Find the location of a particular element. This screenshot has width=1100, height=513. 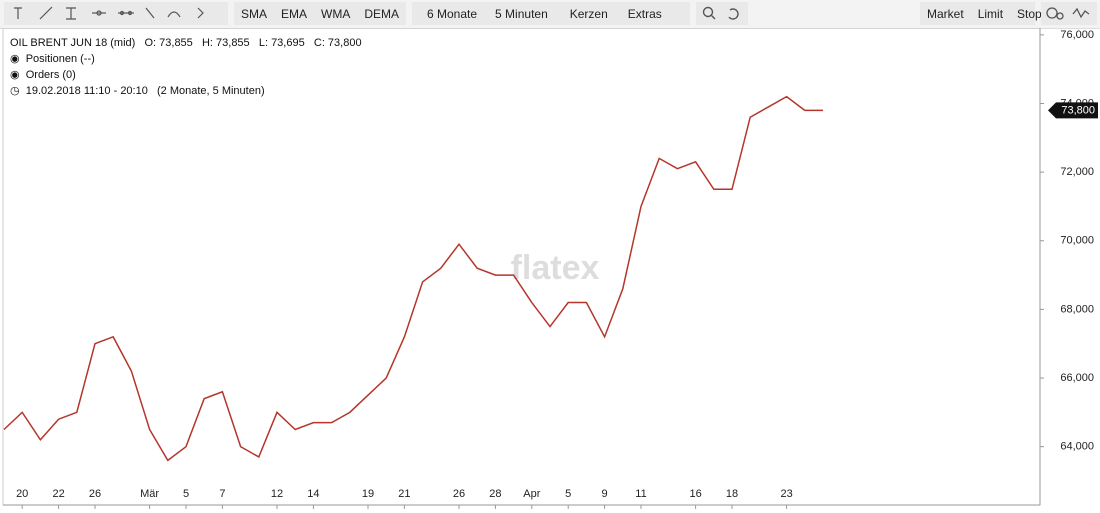

settings-group: 6 Monate 5 Minuten Kerzen Extras is located at coordinates (551, 13).